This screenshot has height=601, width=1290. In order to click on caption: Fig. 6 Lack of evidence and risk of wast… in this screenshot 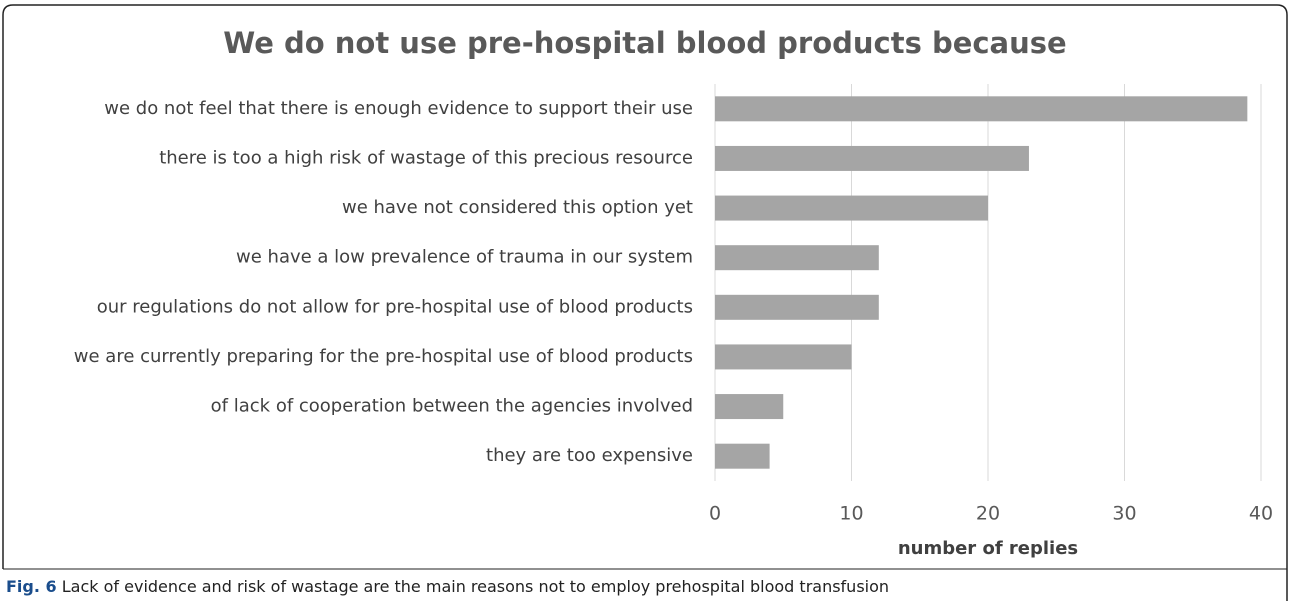, I will do `click(447, 586)`.